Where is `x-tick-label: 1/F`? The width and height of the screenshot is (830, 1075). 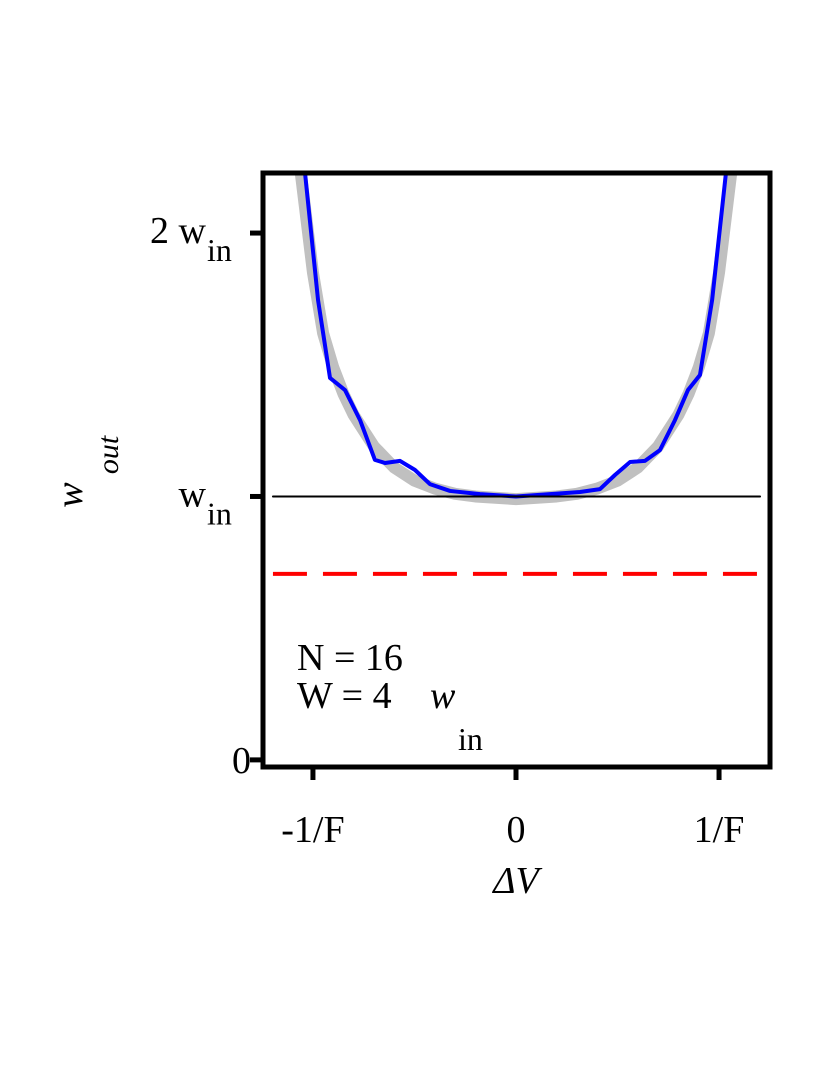
x-tick-label: 1/F is located at coordinates (719, 830).